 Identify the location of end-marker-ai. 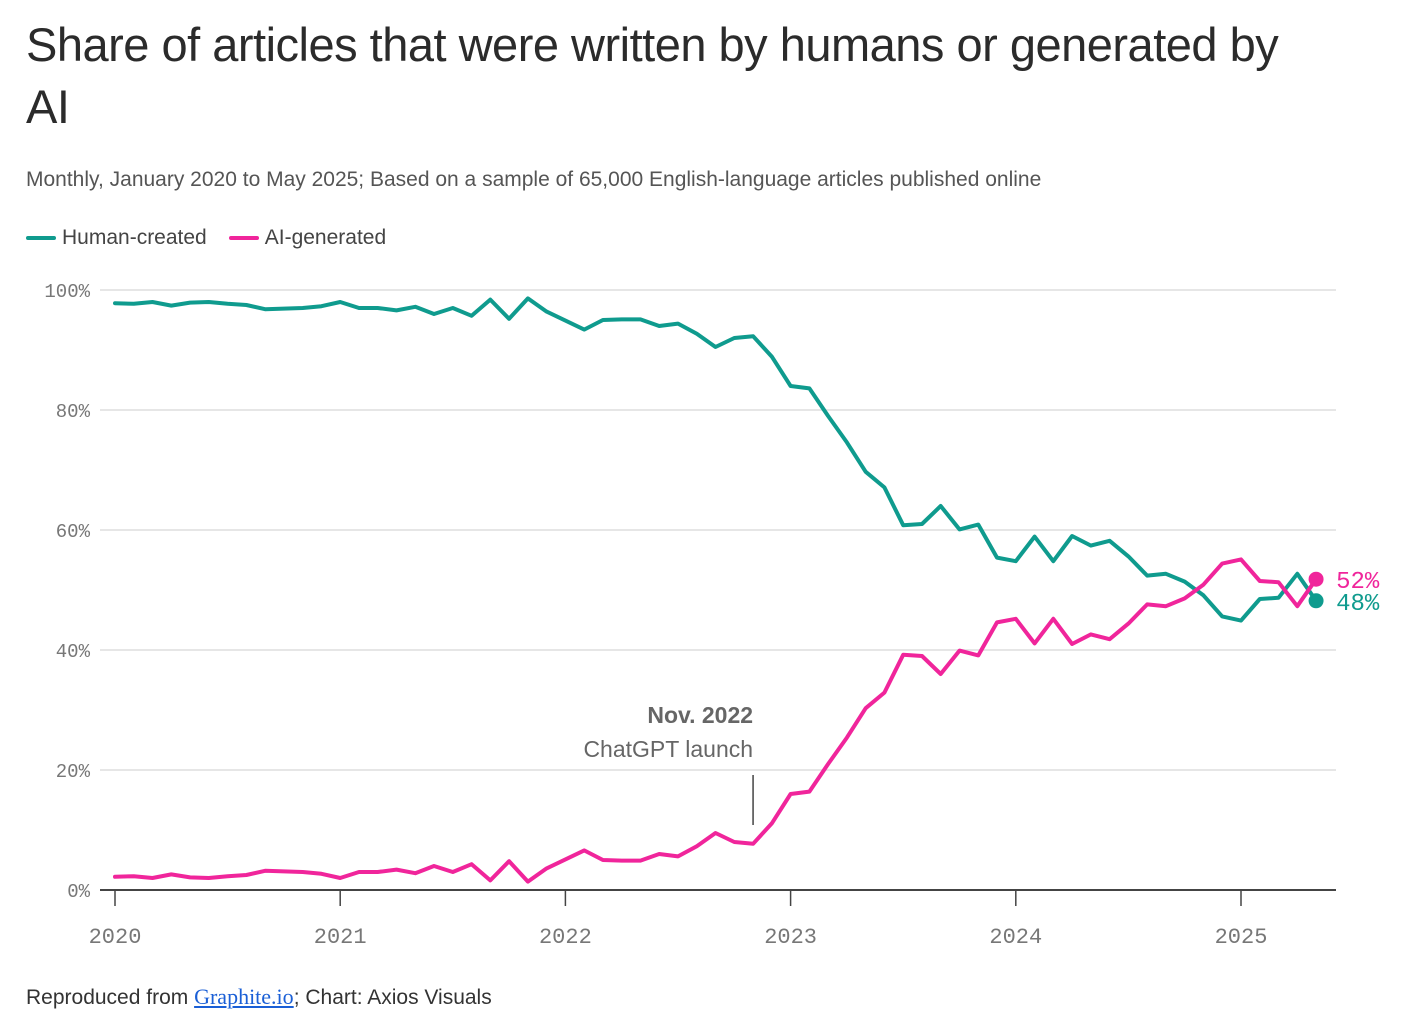
(1316, 579).